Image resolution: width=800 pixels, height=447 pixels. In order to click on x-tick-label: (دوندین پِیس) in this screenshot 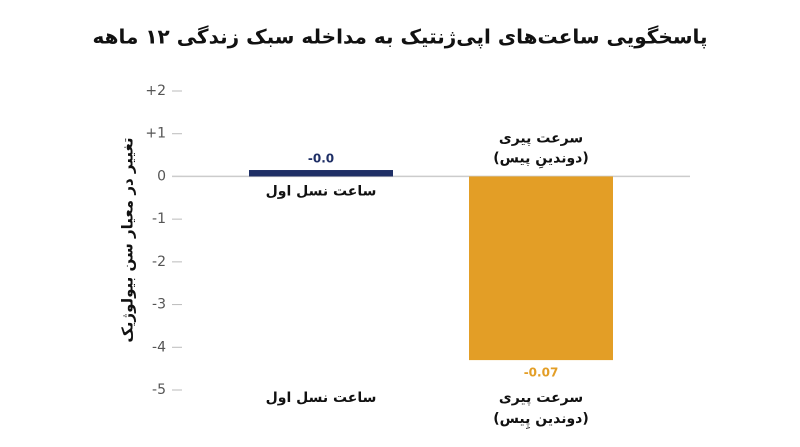, I will do `click(541, 420)`.